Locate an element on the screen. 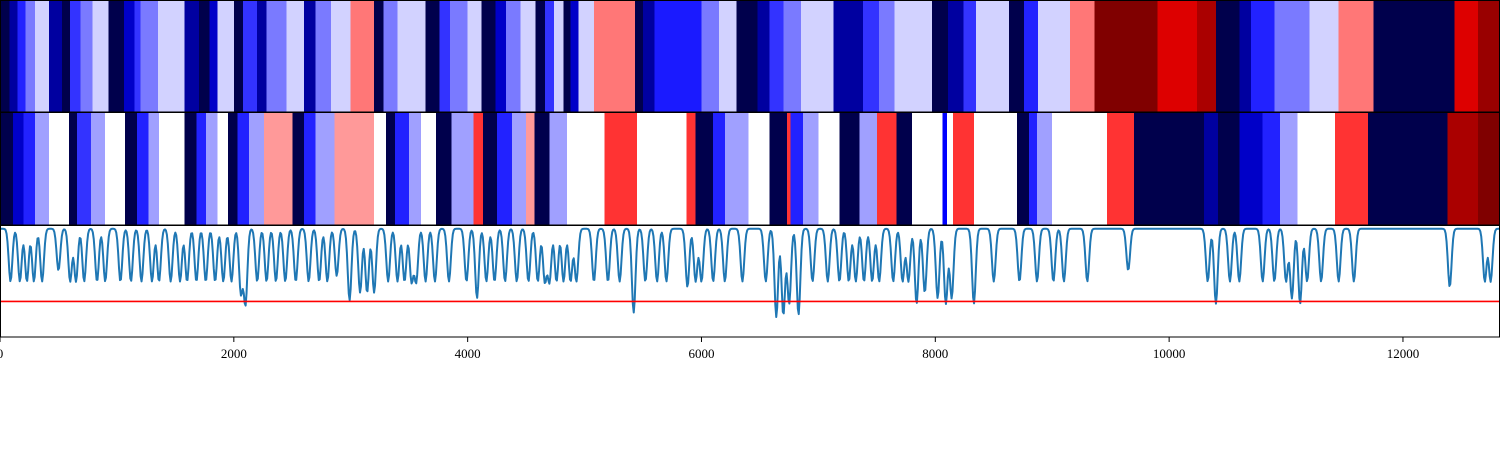 The width and height of the screenshot is (1500, 450). x-tick-label: 8000 is located at coordinates (935, 353).